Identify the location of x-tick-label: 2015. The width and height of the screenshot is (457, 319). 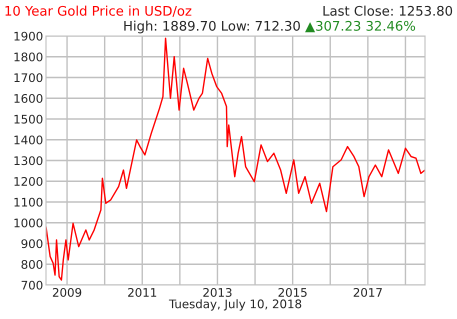
(292, 292).